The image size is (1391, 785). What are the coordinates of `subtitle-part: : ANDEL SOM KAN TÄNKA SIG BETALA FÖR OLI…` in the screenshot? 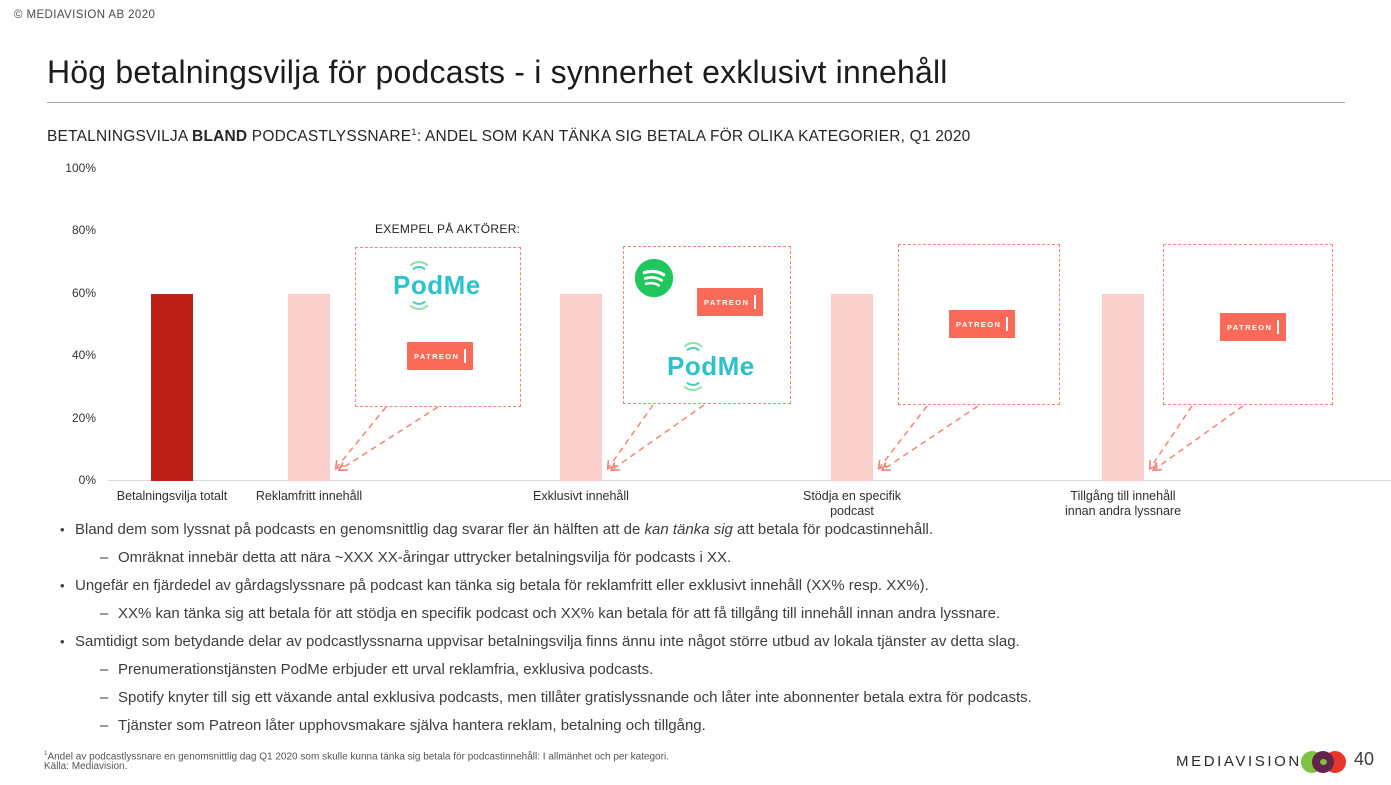 It's located at (693, 137).